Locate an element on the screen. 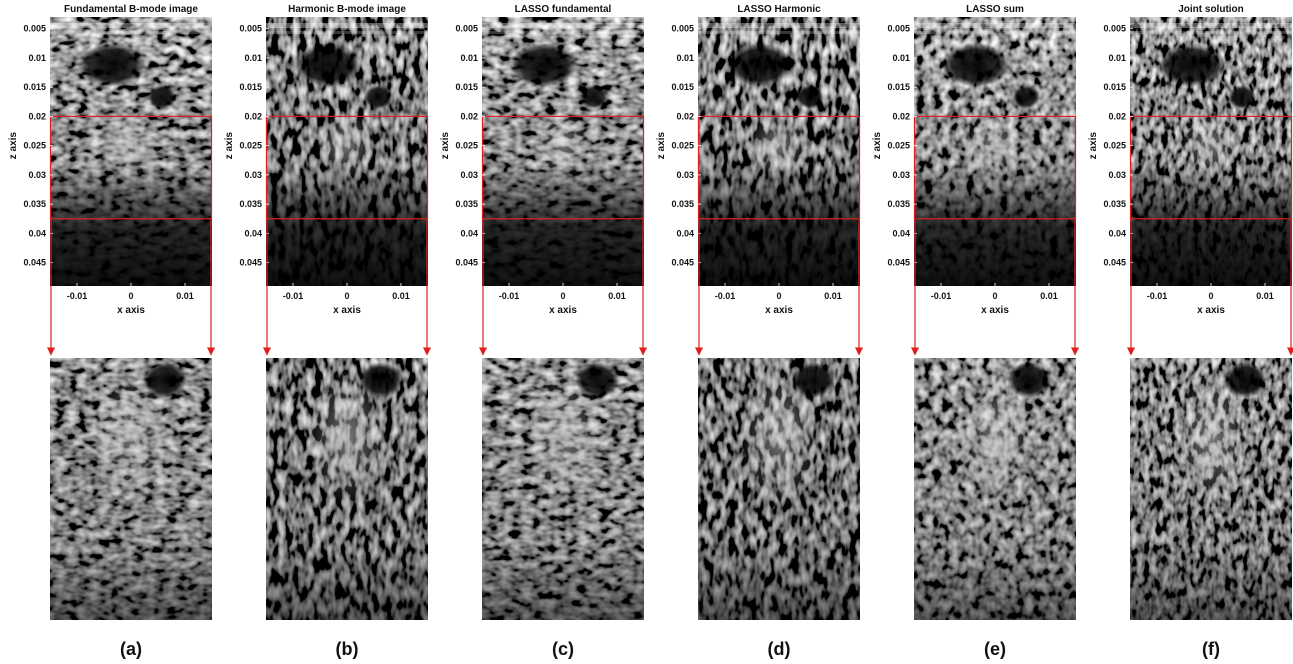 Image resolution: width=1293 pixels, height=664 pixels. panel-title: LASSO sum is located at coordinates (995, 9).